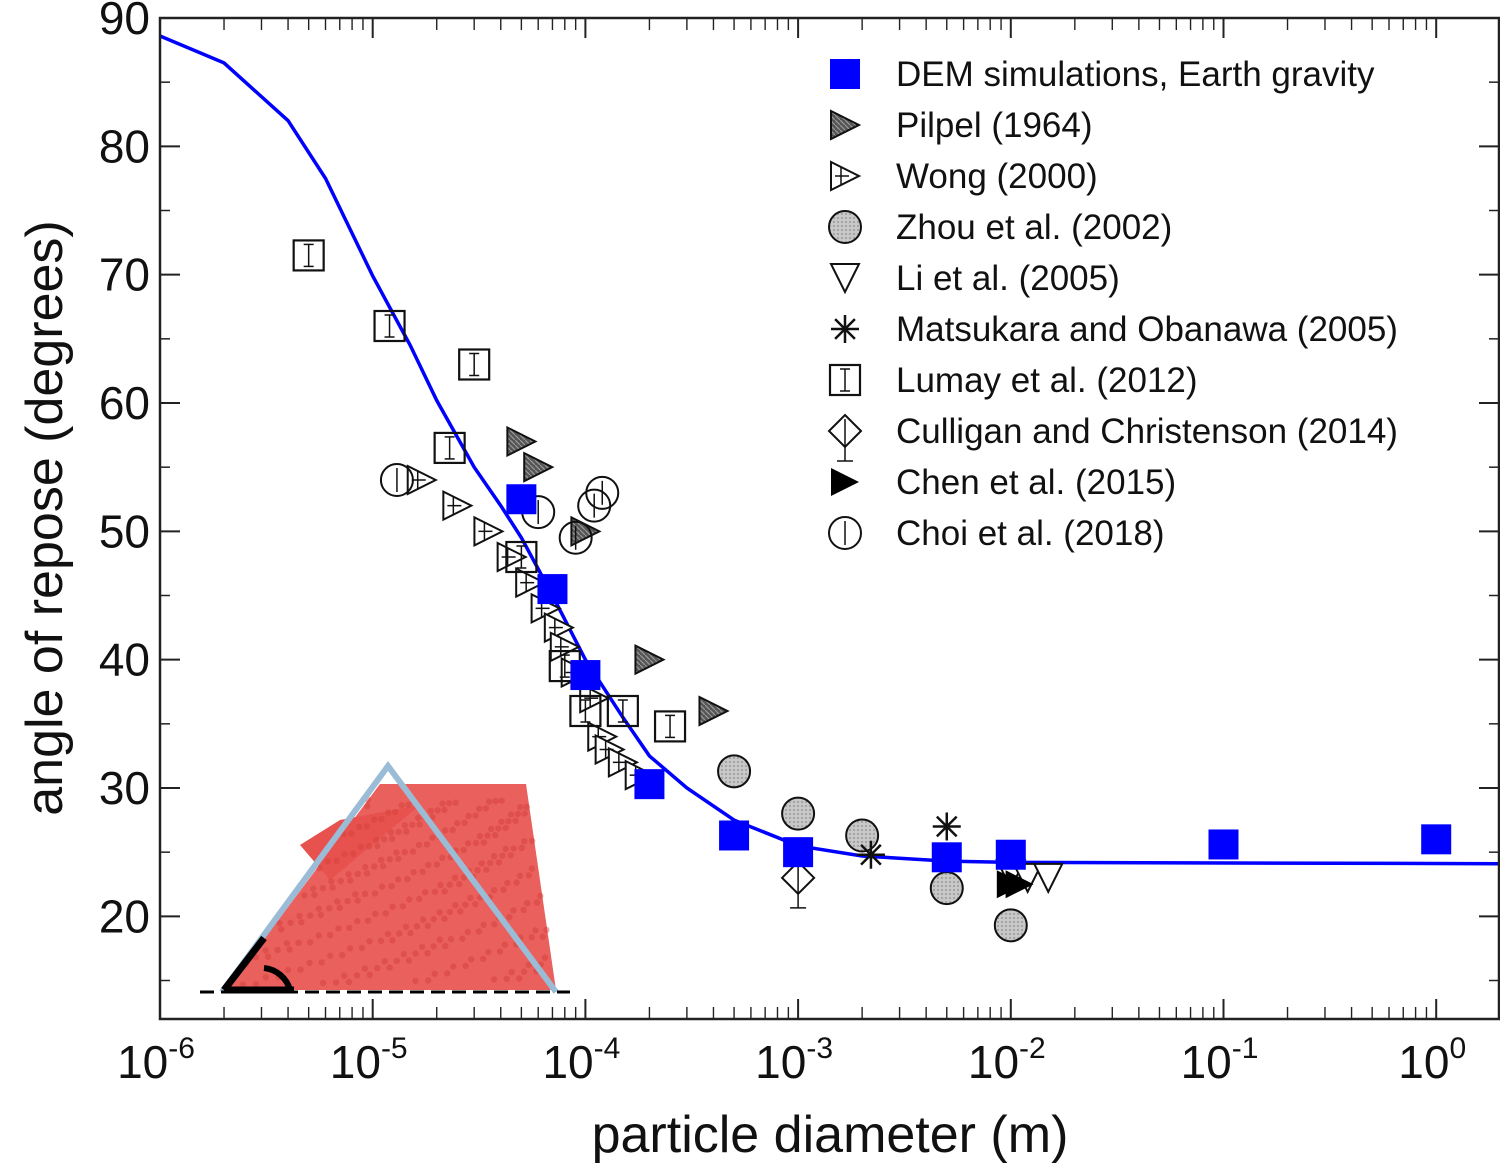 The width and height of the screenshot is (1500, 1168). I want to click on pile-body, so click(391, 887).